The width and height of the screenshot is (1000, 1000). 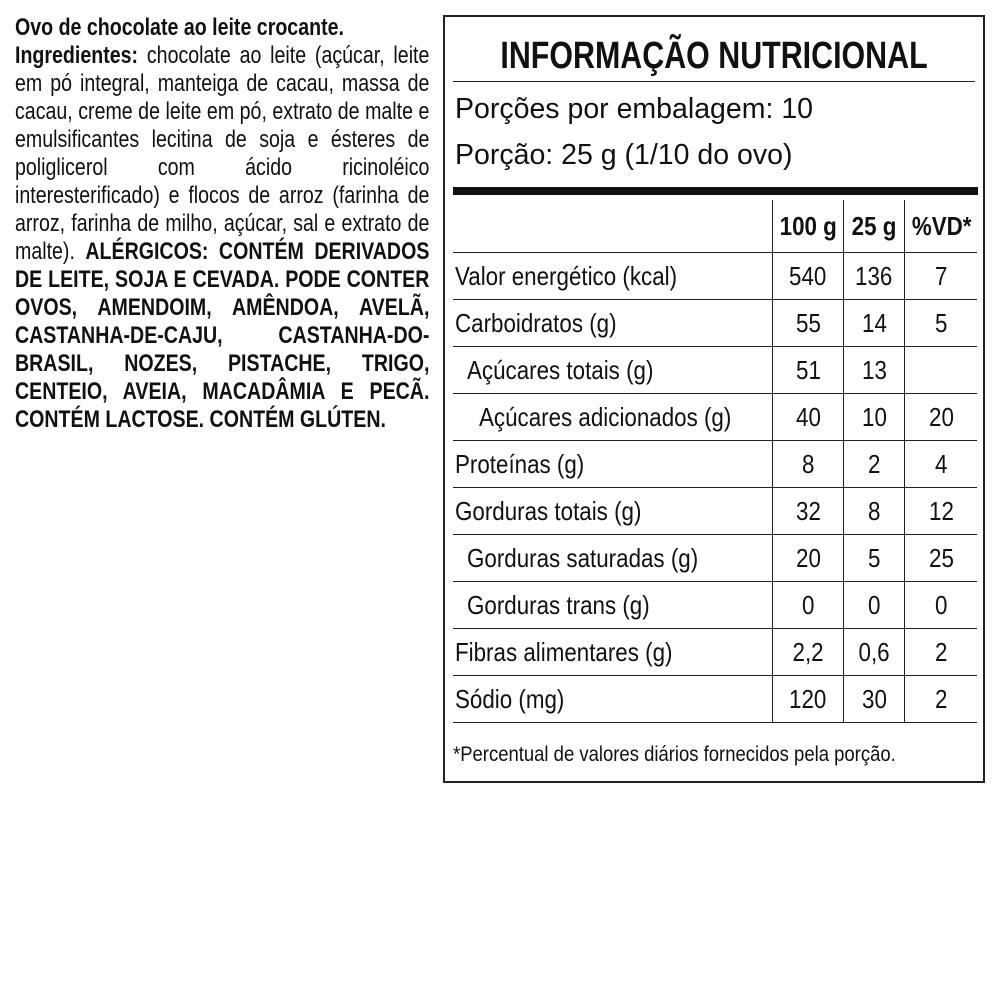 I want to click on nutrient-value: 10, so click(x=874, y=416).